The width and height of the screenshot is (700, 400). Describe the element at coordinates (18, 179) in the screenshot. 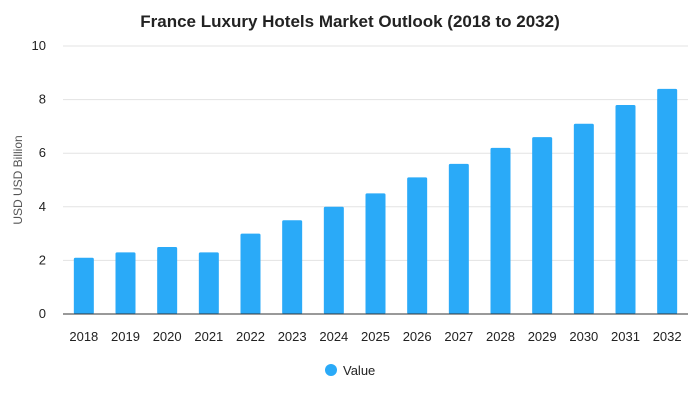

I see `y-axis-label: USD USD Billion` at that location.